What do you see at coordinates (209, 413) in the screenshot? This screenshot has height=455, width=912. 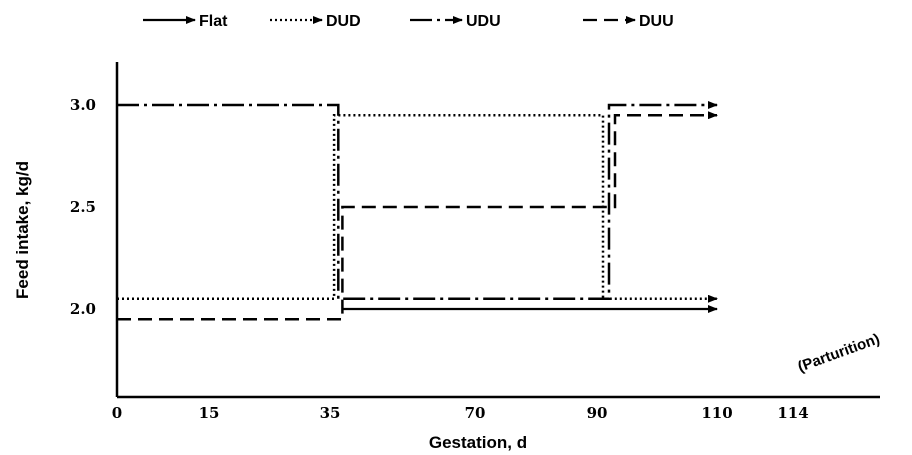 I see `x-tick-label: 15` at bounding box center [209, 413].